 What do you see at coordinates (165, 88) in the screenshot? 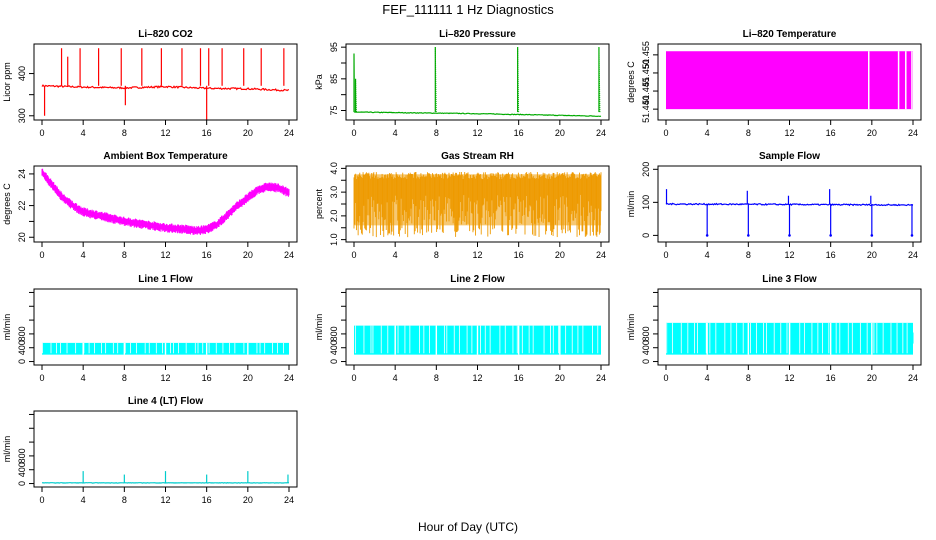
I see `series-line` at bounding box center [165, 88].